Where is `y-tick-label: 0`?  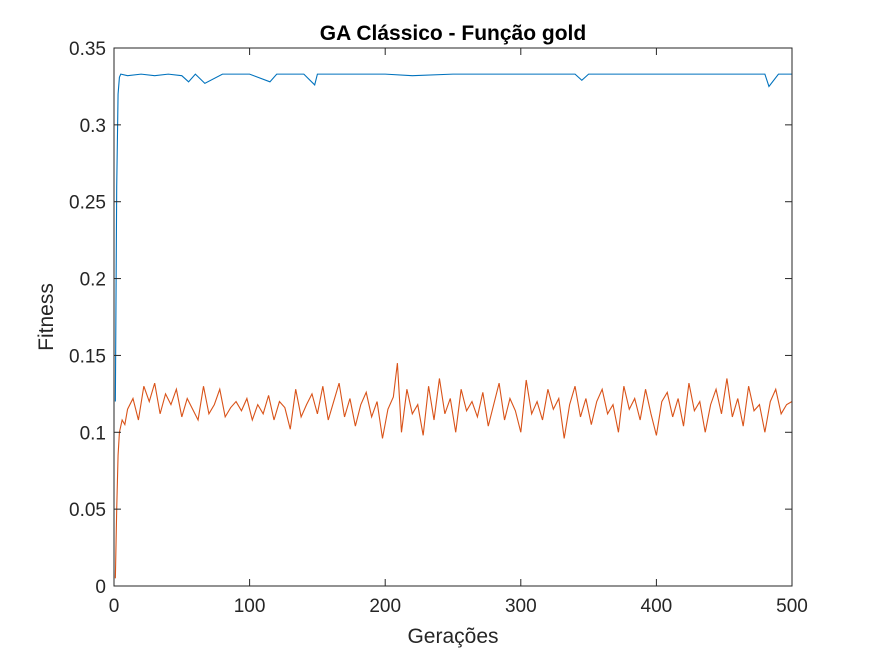
y-tick-label: 0 is located at coordinates (100, 587).